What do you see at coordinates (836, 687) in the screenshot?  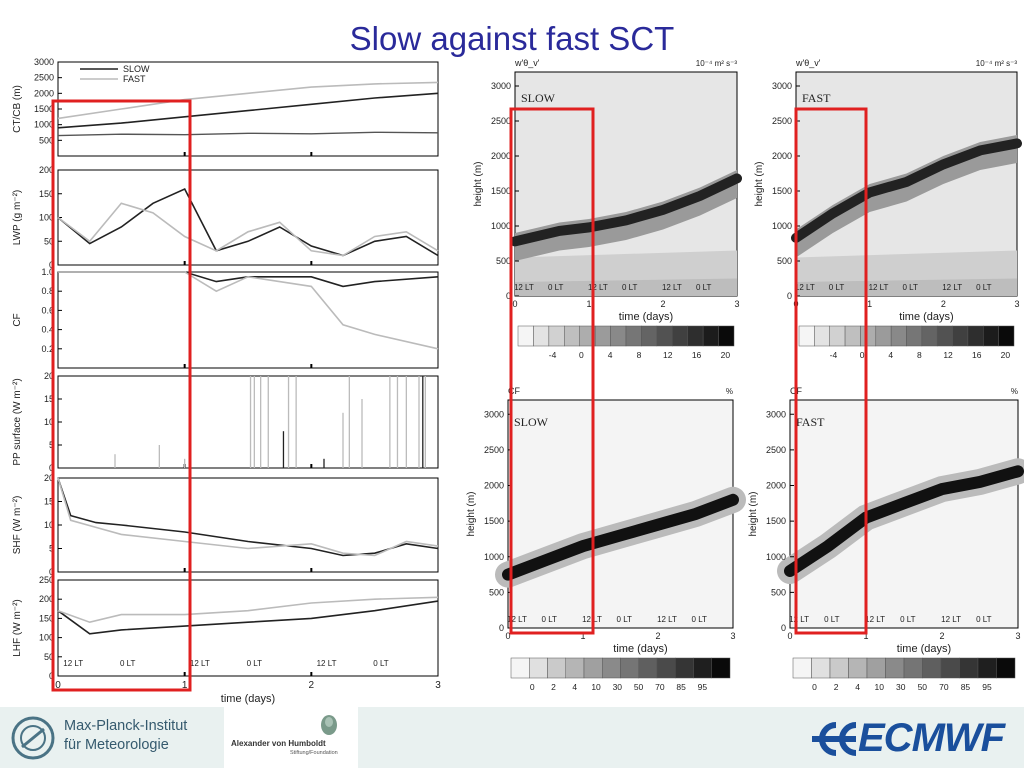 I see `colorbar-label: 2` at bounding box center [836, 687].